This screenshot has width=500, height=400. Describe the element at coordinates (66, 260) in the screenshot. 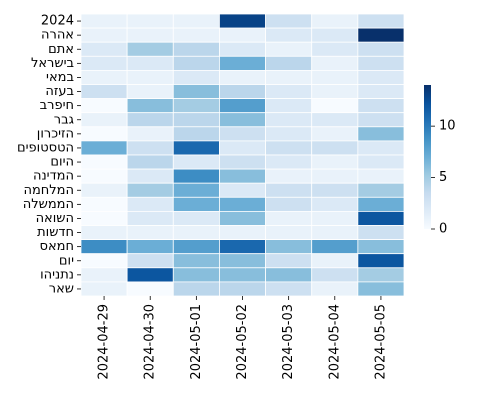

I see `y-tick-label: יום` at that location.